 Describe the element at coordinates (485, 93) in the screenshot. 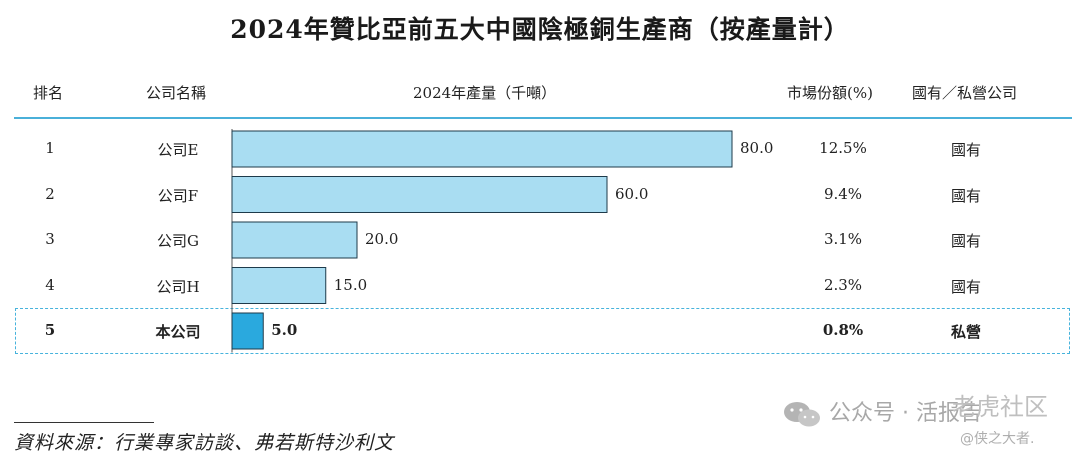

I see `header-output: 2024年產量（千噸）` at that location.